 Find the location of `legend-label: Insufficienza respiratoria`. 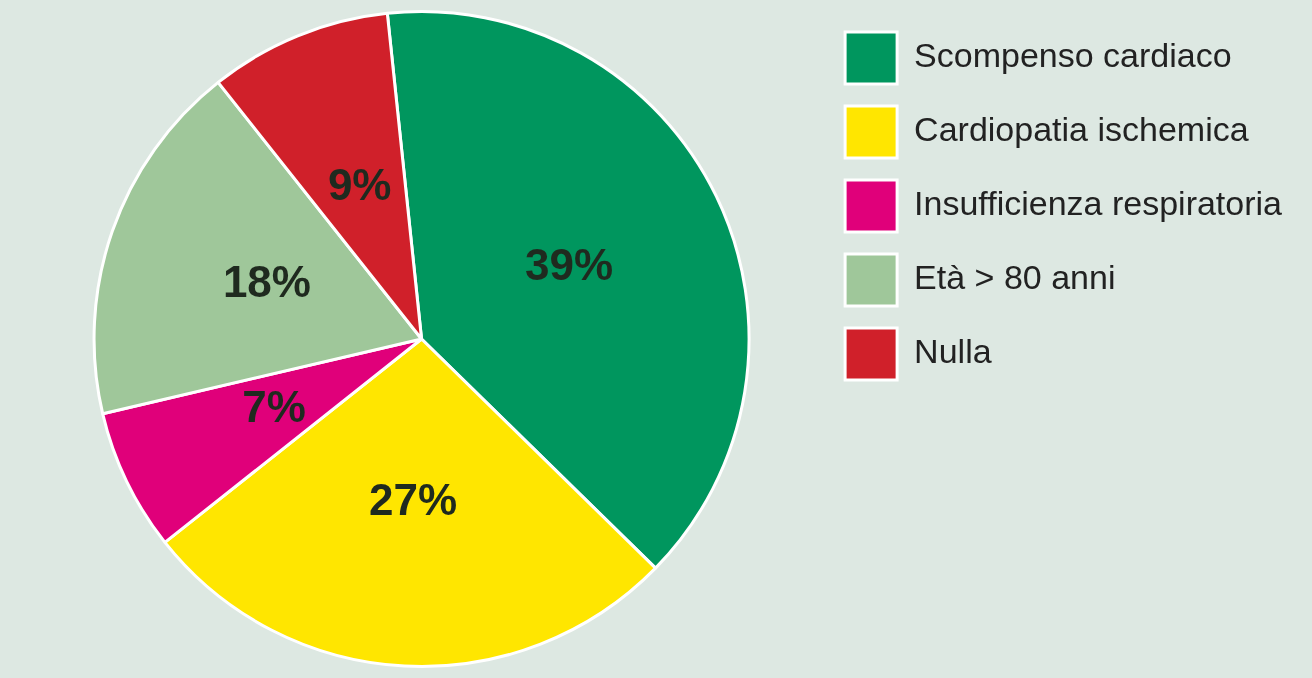

legend-label: Insufficienza respiratoria is located at coordinates (1098, 203).